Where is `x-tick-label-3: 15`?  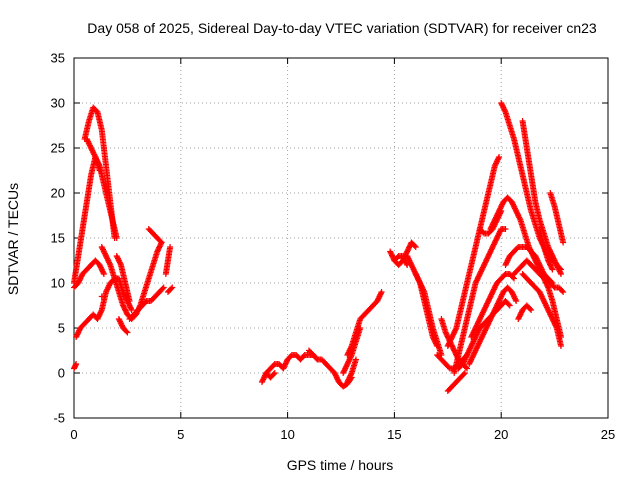
x-tick-label-3: 15 is located at coordinates (394, 434).